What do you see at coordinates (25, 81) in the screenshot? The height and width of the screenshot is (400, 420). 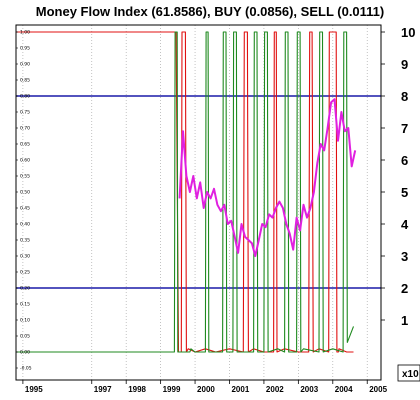 I see `left-tick-label: 0.85` at bounding box center [25, 81].